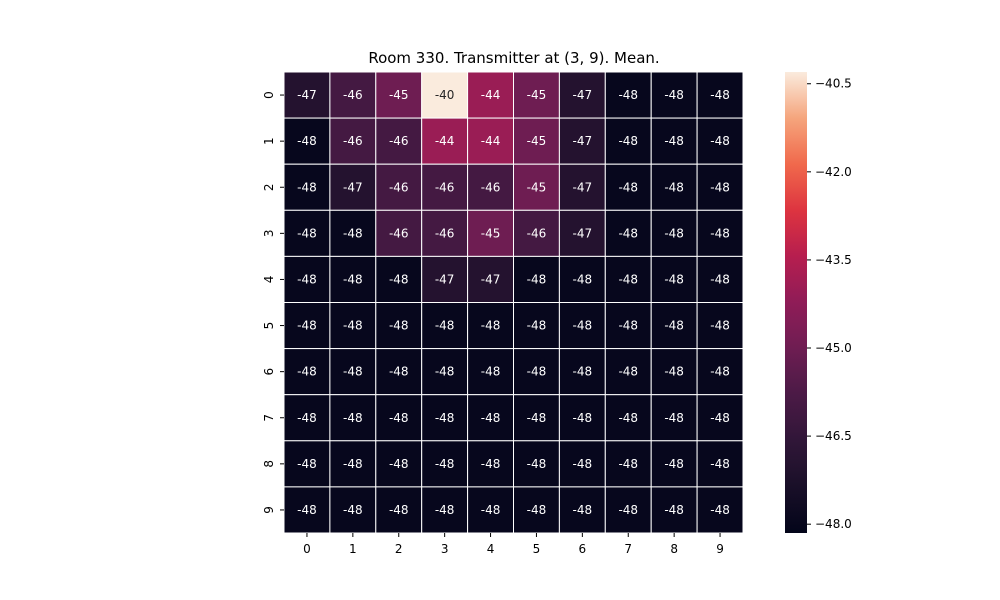  Describe the element at coordinates (491, 549) in the screenshot. I see `x-tick-label: 4` at that location.